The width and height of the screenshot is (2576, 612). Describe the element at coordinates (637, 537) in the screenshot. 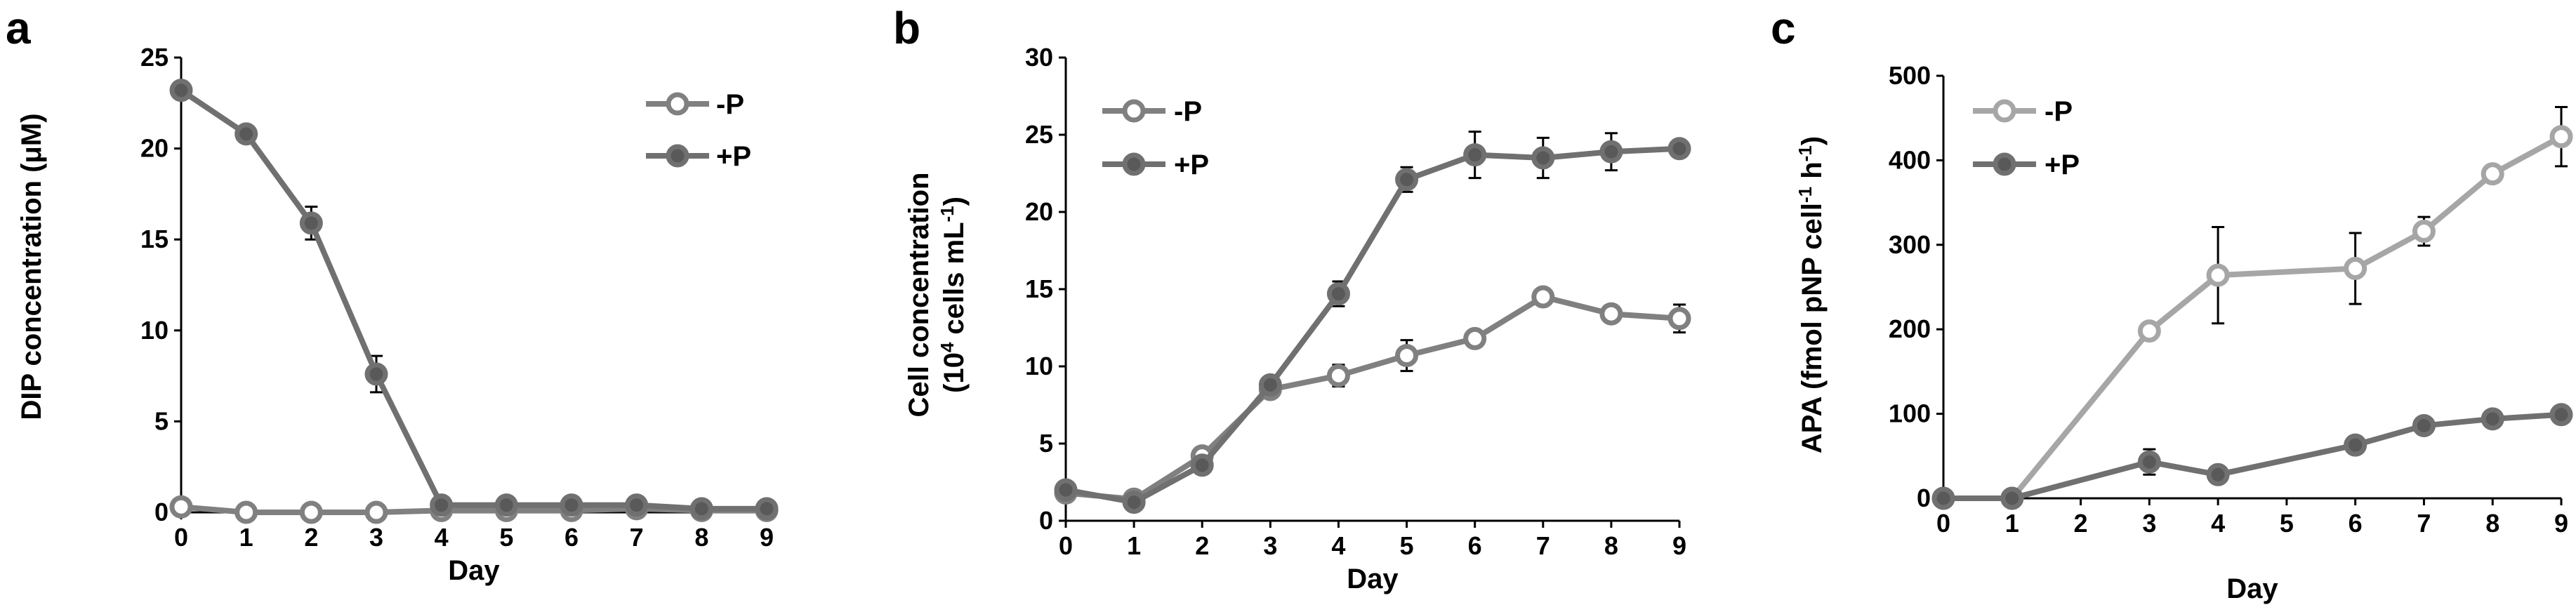

I see `x-tick-label-a: 7` at that location.